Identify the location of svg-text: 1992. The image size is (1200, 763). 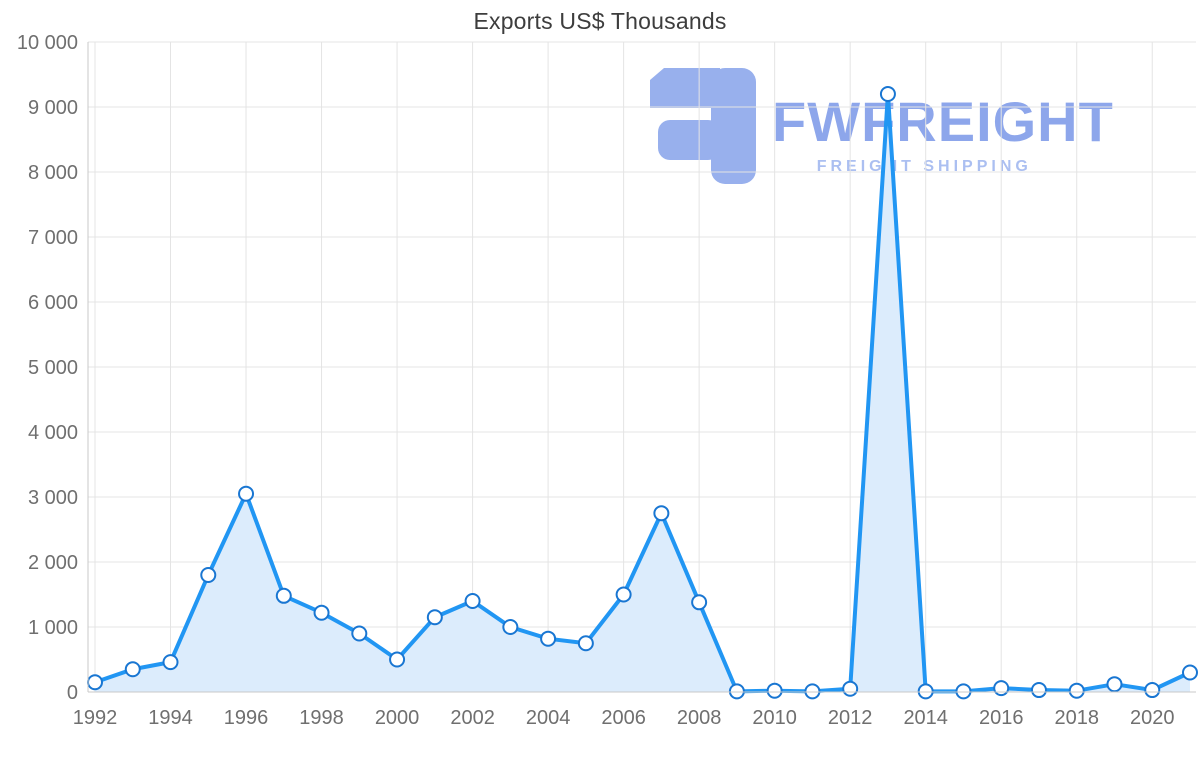
(95, 718).